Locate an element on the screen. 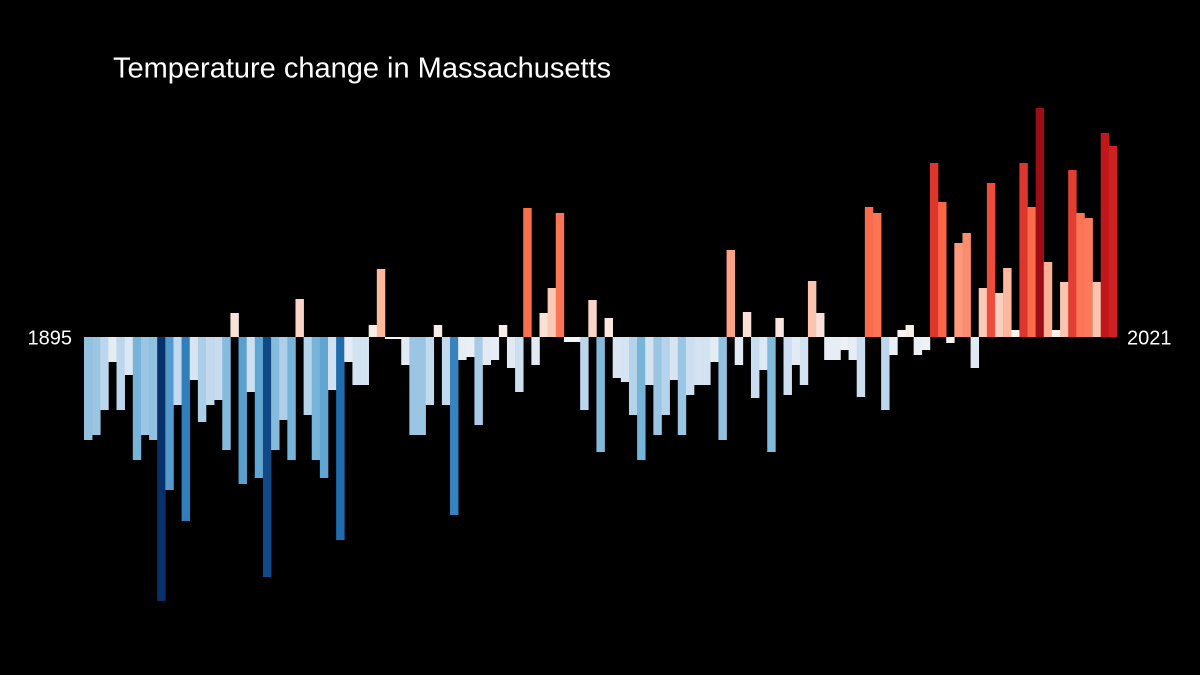  x-tick-label: 1895 is located at coordinates (50, 338).